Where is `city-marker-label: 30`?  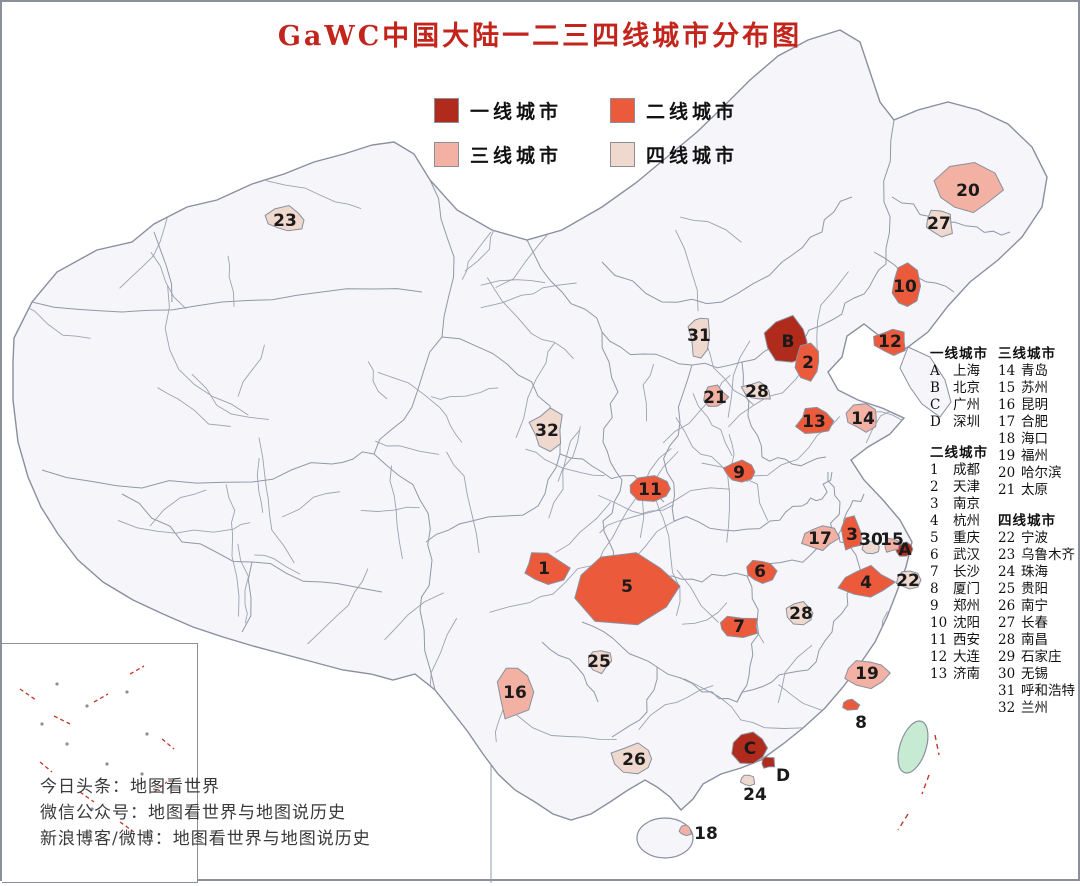 city-marker-label: 30 is located at coordinates (871, 540).